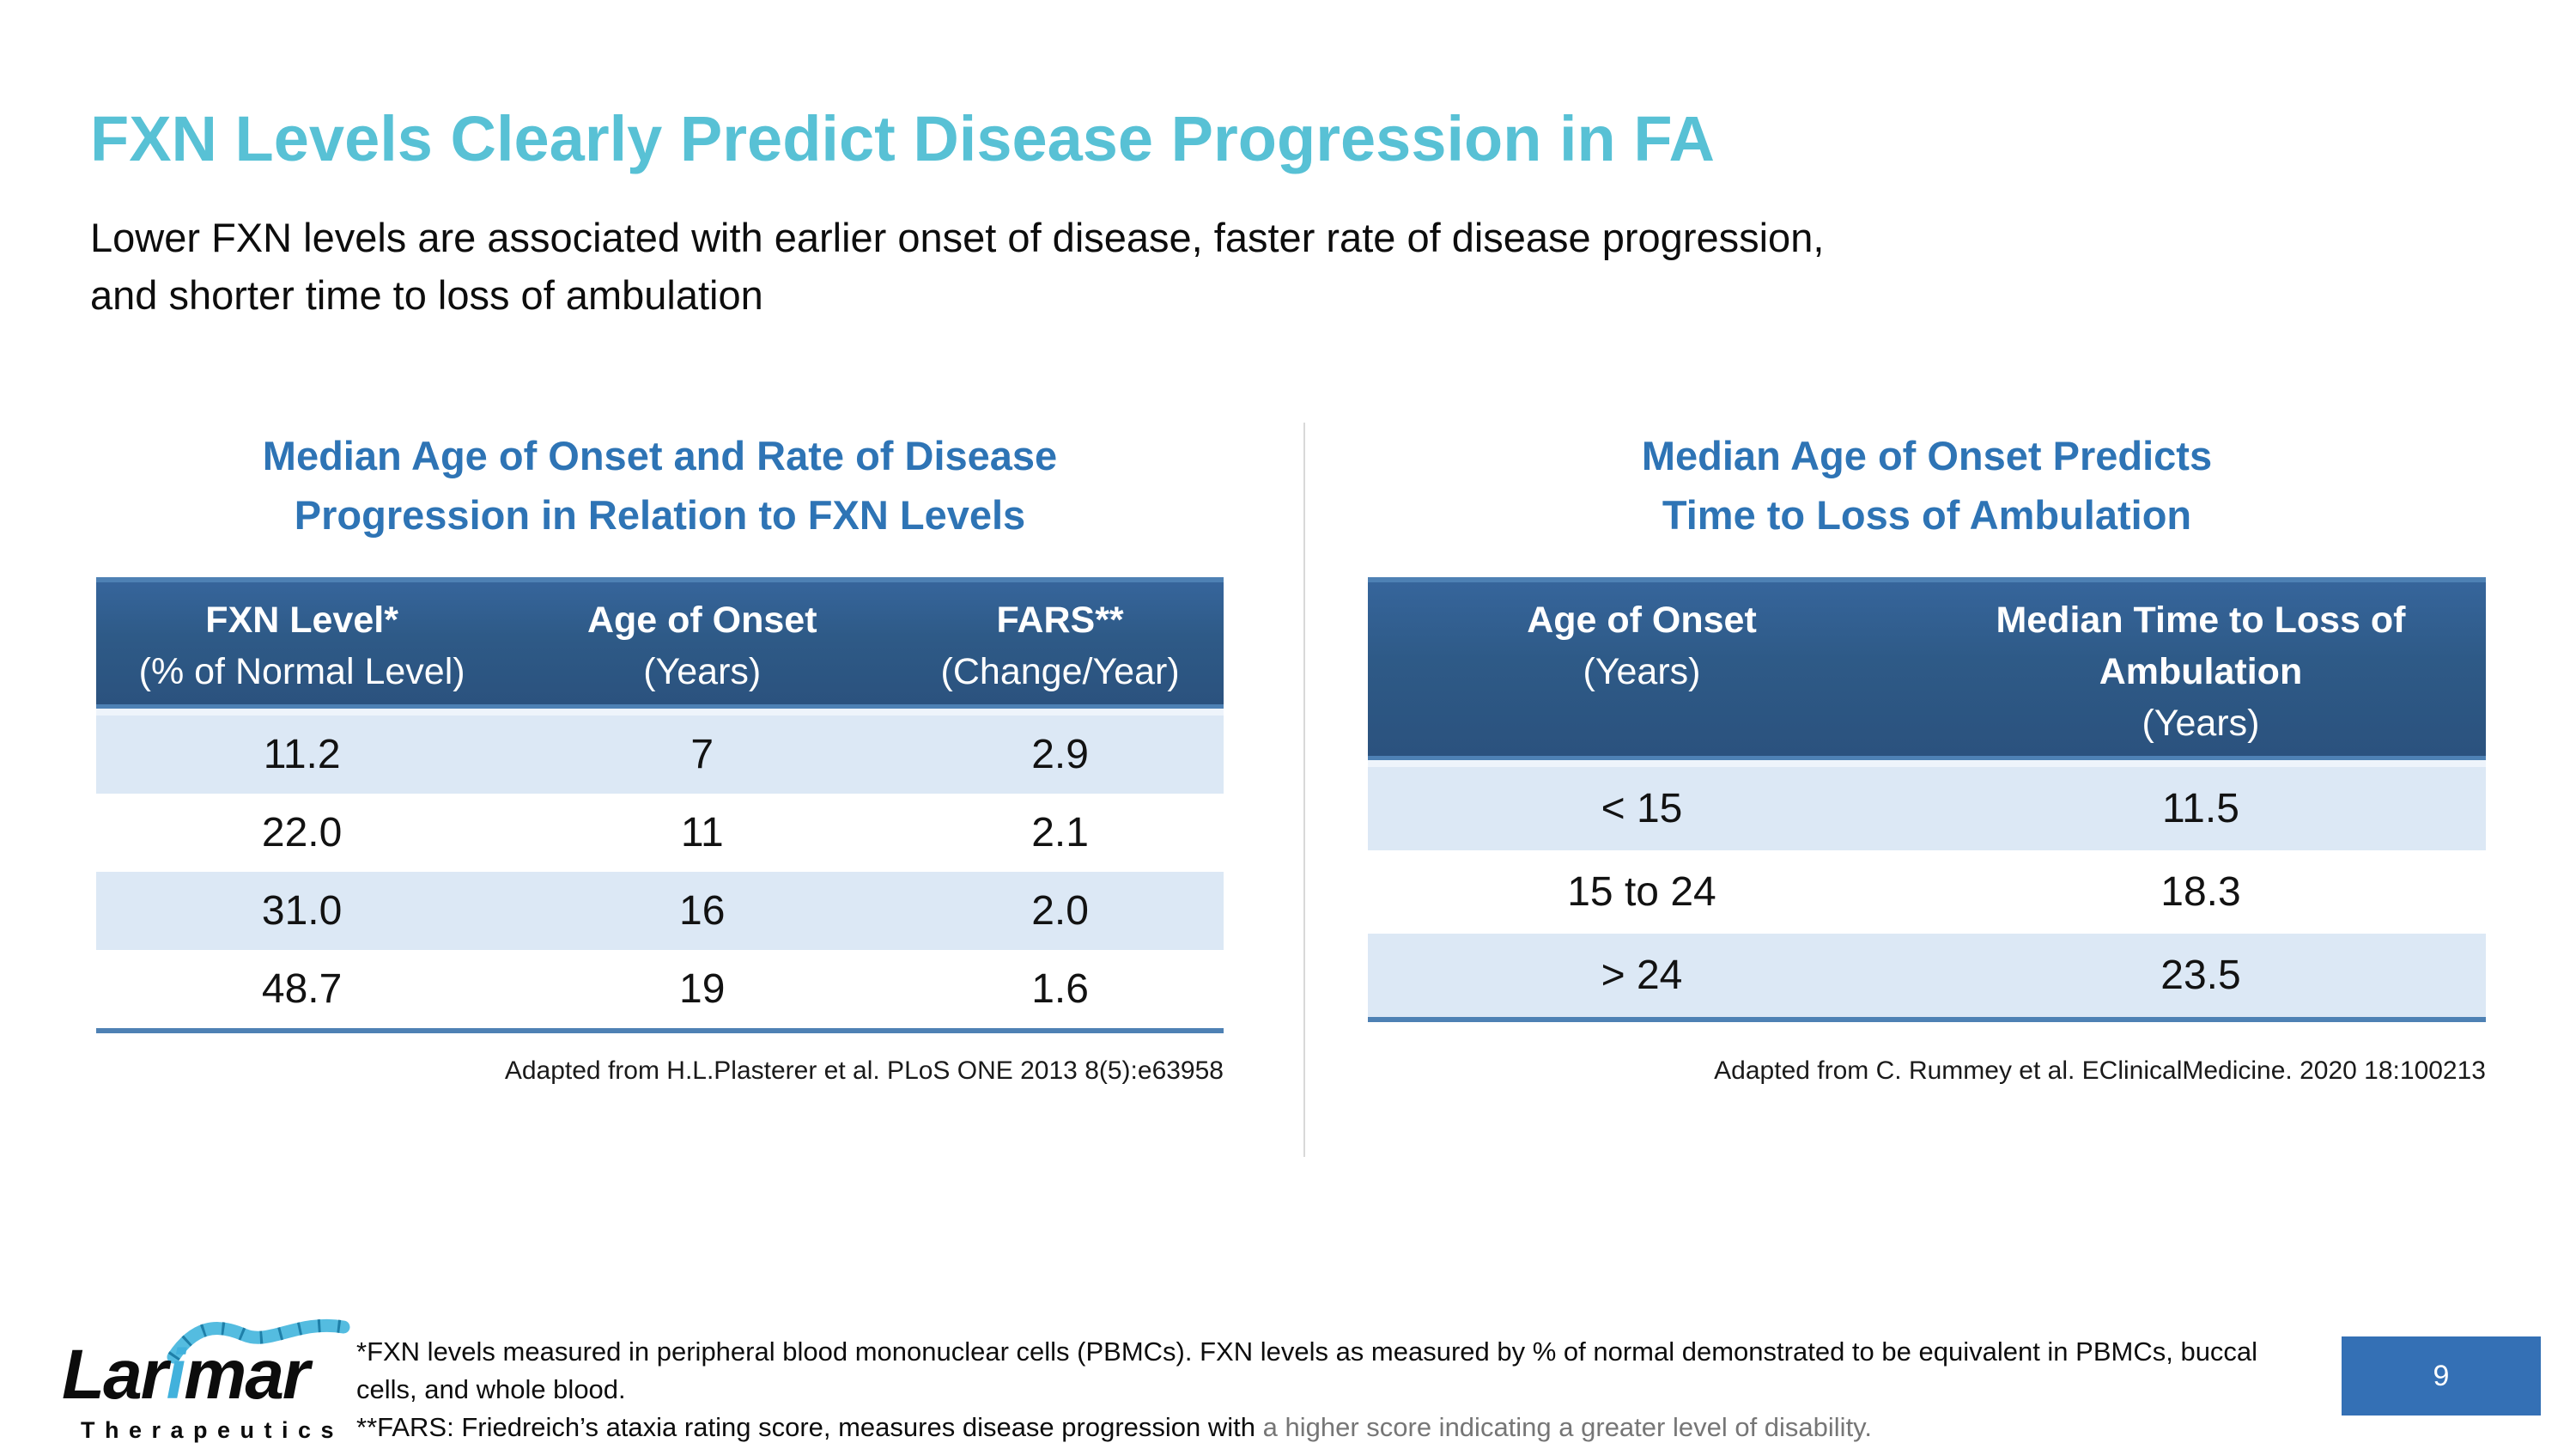 The width and height of the screenshot is (2576, 1449). I want to click on table-row: 31.0 16 2.0, so click(660, 911).